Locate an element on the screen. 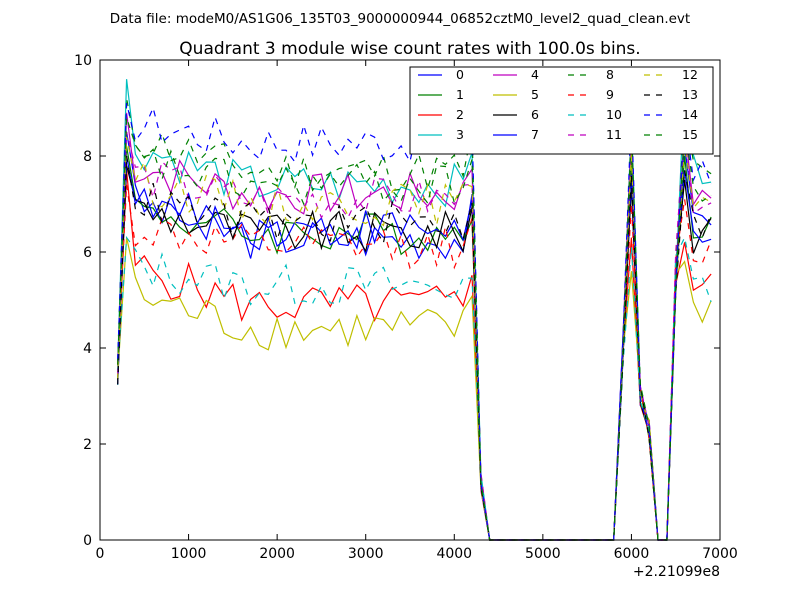 The image size is (800, 600). x-tick-label: 0 is located at coordinates (100, 554).